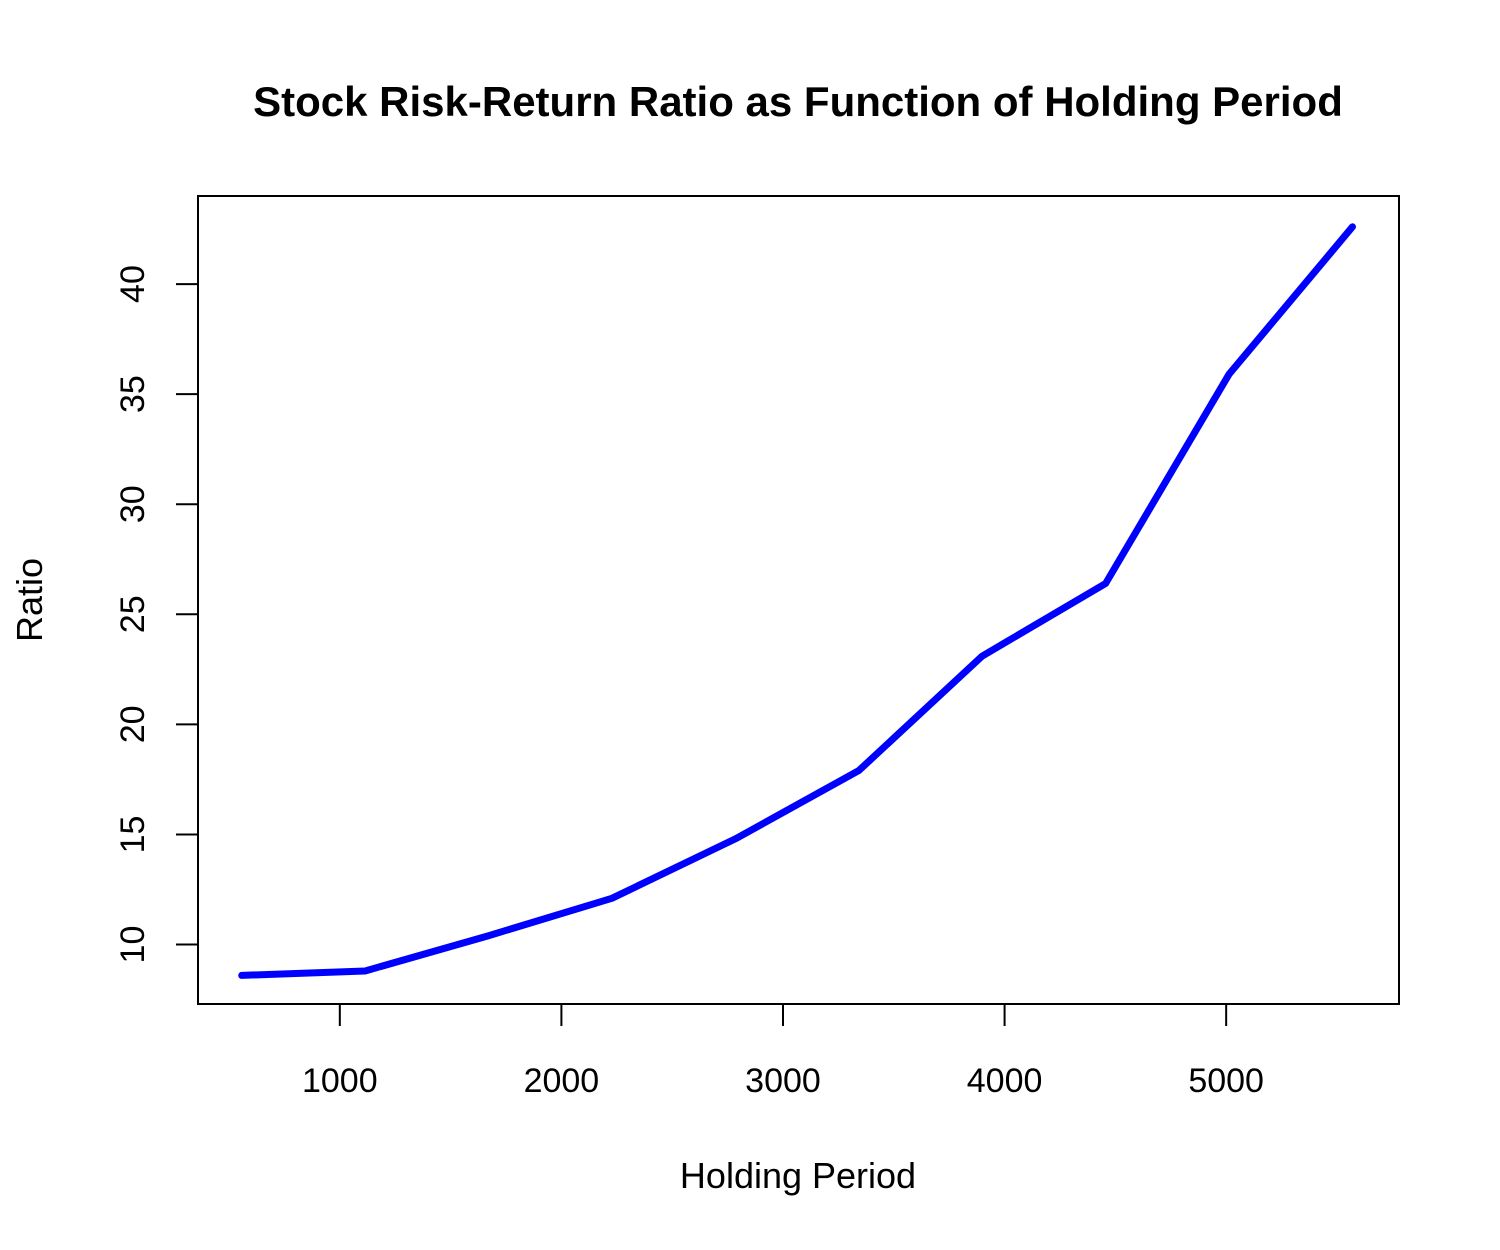  Describe the element at coordinates (133, 945) in the screenshot. I see `y-tick-label: 10` at that location.